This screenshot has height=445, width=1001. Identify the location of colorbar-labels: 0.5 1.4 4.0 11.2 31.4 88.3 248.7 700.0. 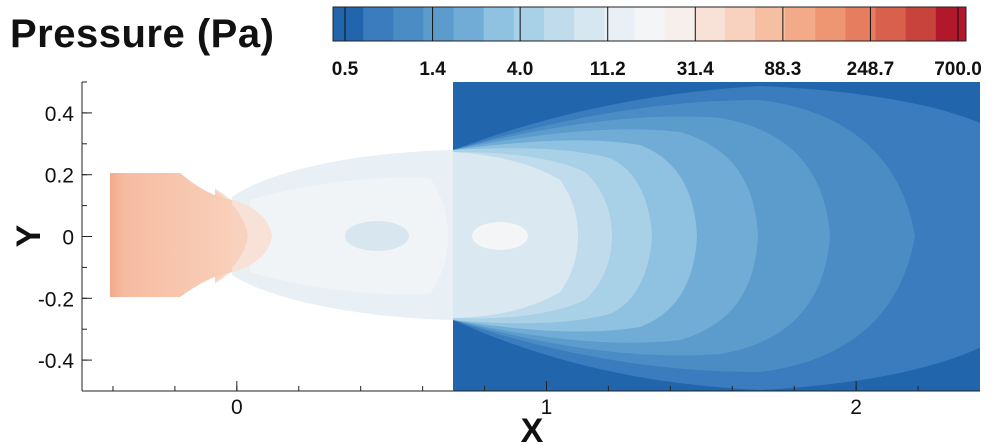
(657, 69).